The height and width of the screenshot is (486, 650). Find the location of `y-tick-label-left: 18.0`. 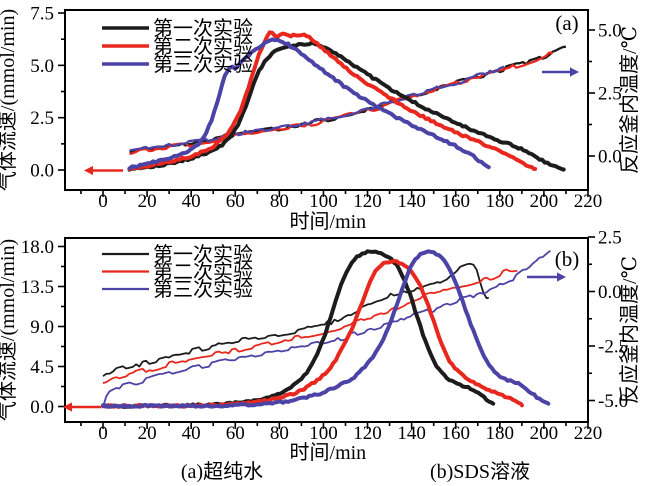

y-tick-label-left: 18.0 is located at coordinates (37, 247).